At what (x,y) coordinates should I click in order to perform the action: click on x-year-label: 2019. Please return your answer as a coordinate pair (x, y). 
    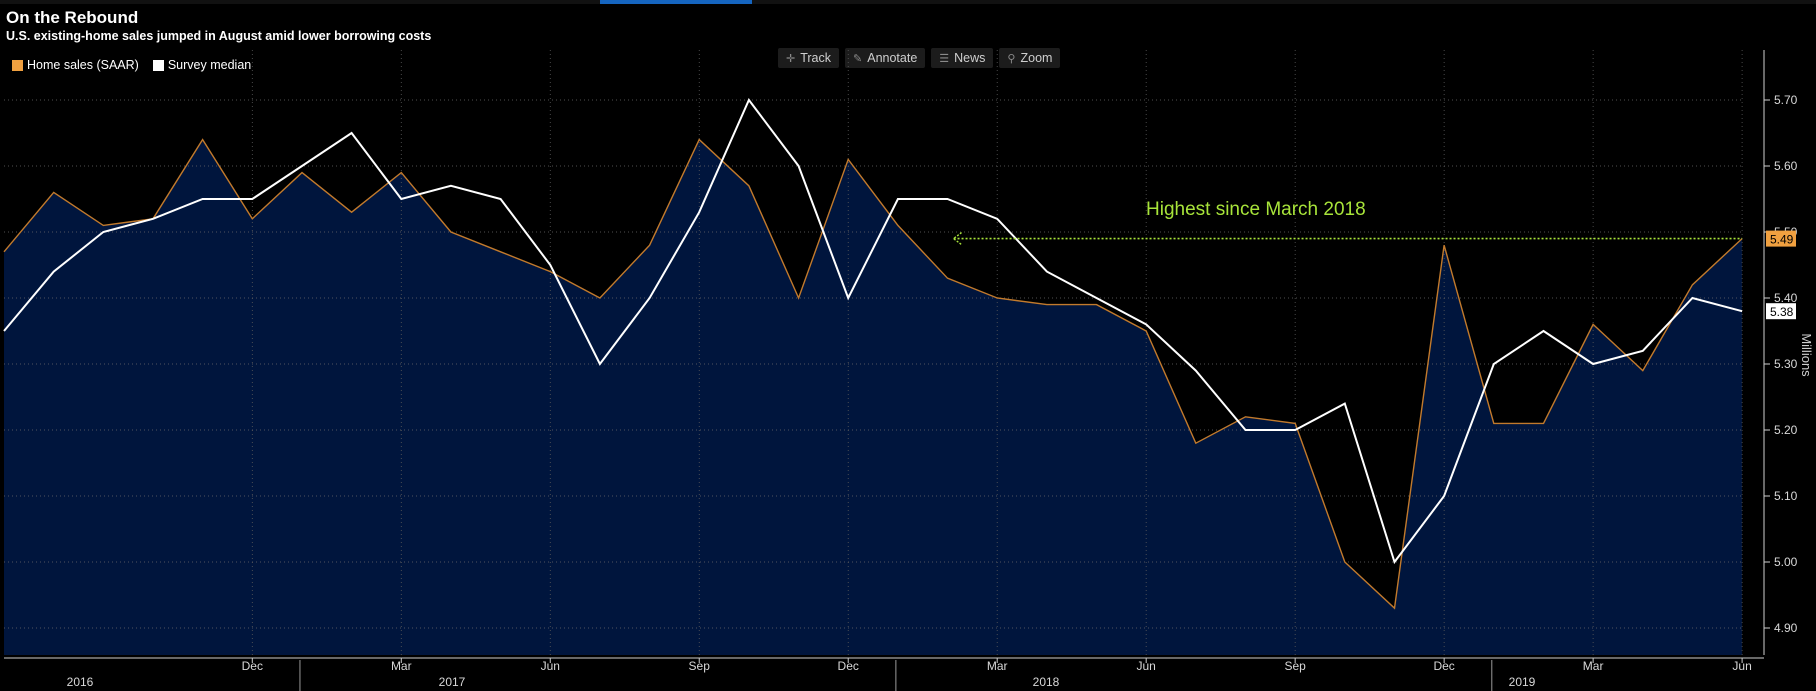
    Looking at the image, I should click on (1522, 682).